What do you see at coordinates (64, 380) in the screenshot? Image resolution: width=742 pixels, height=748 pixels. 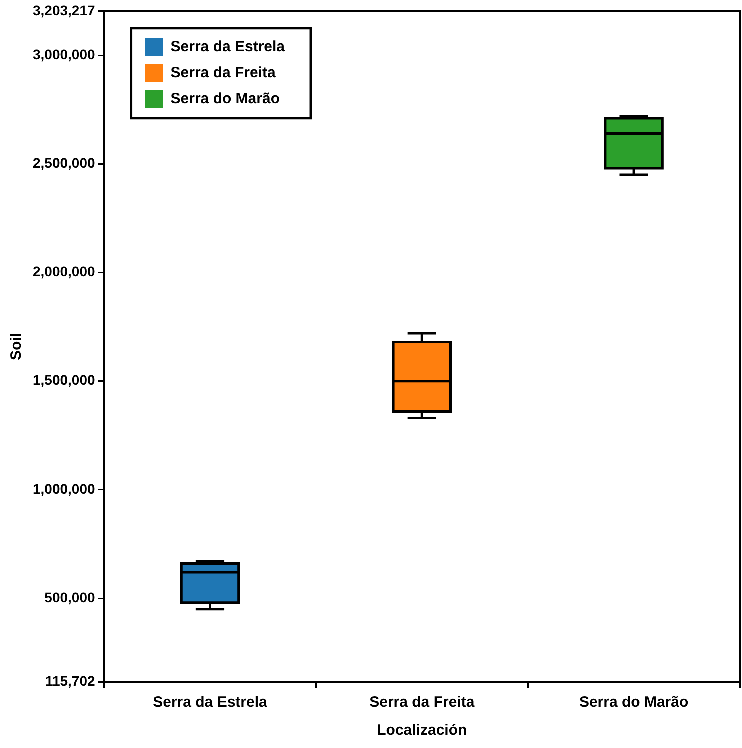 I see `y-tick-label: 1,500,000` at bounding box center [64, 380].